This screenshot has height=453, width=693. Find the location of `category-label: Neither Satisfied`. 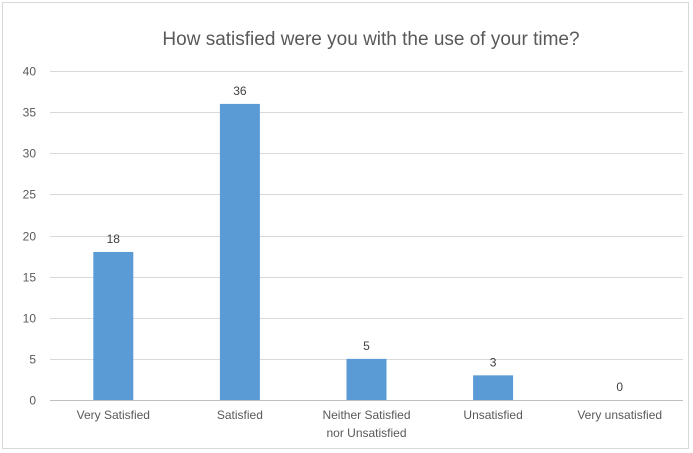

category-label: Neither Satisfied is located at coordinates (366, 415).